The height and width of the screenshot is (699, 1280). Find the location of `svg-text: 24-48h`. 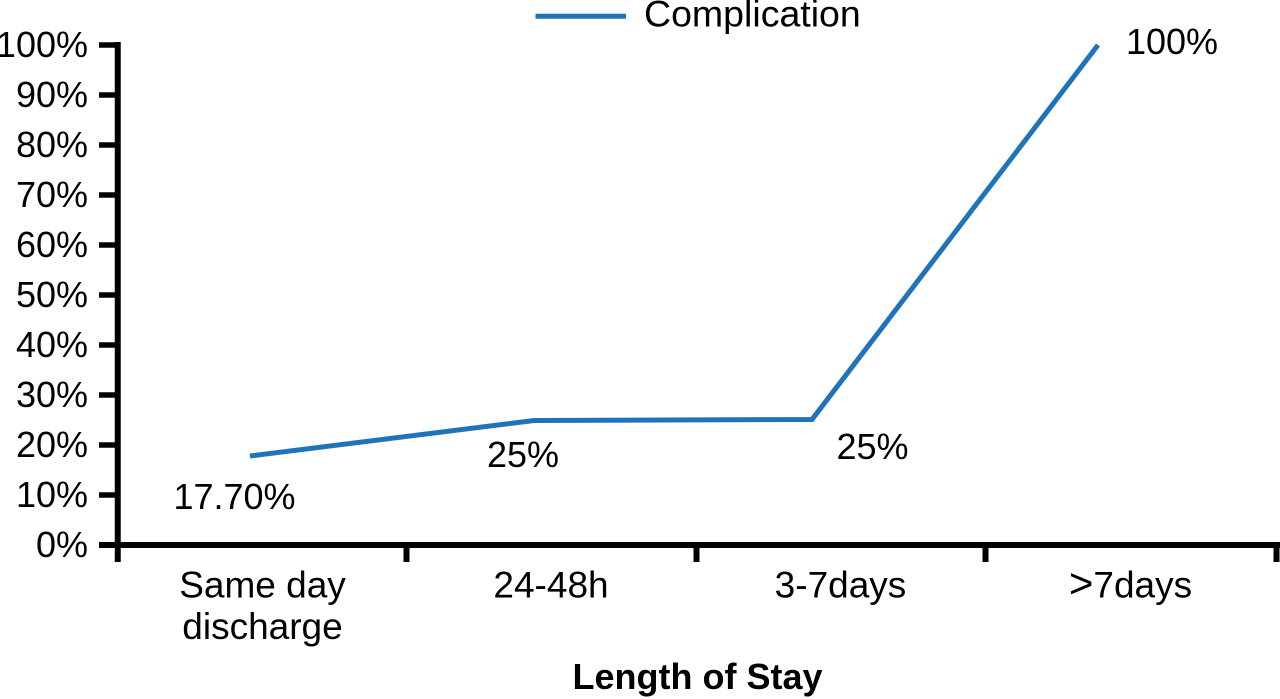

svg-text: 24-48h is located at coordinates (550, 585).